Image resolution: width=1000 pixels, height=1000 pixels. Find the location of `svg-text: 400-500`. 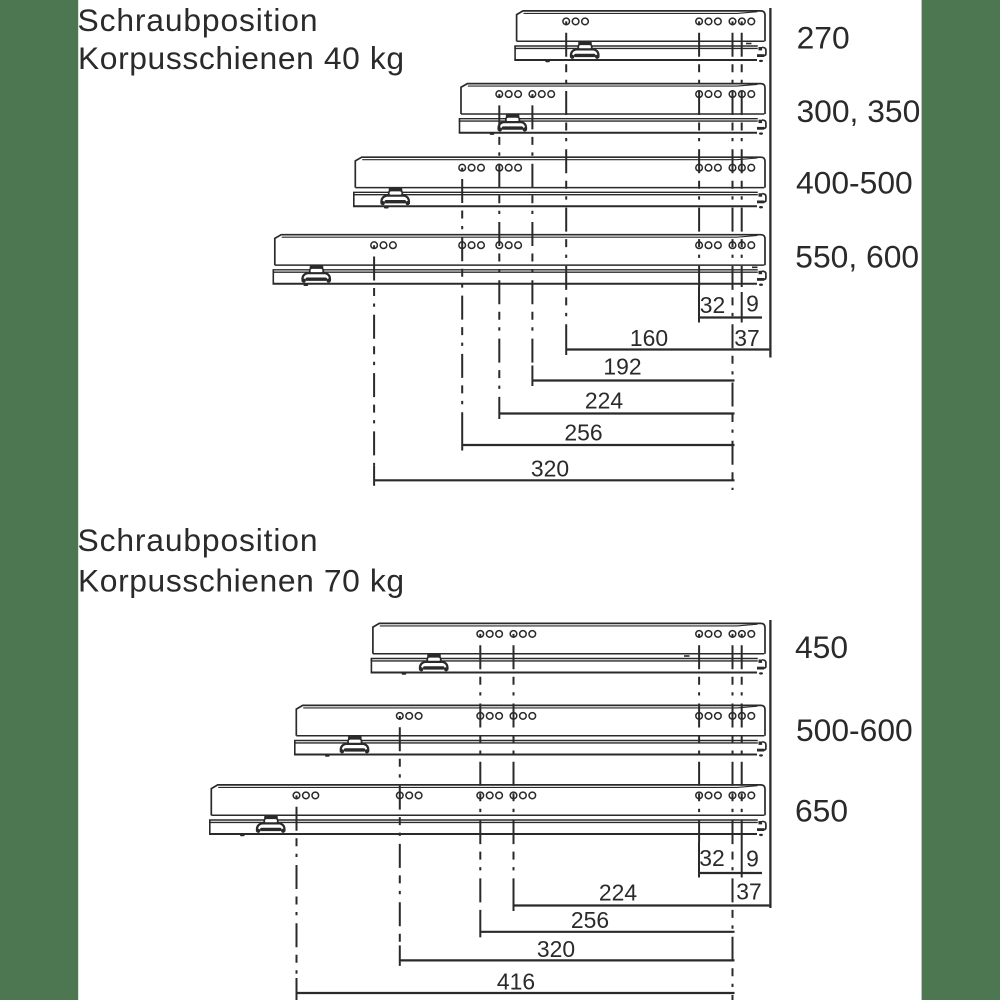

svg-text: 400-500 is located at coordinates (854, 182).